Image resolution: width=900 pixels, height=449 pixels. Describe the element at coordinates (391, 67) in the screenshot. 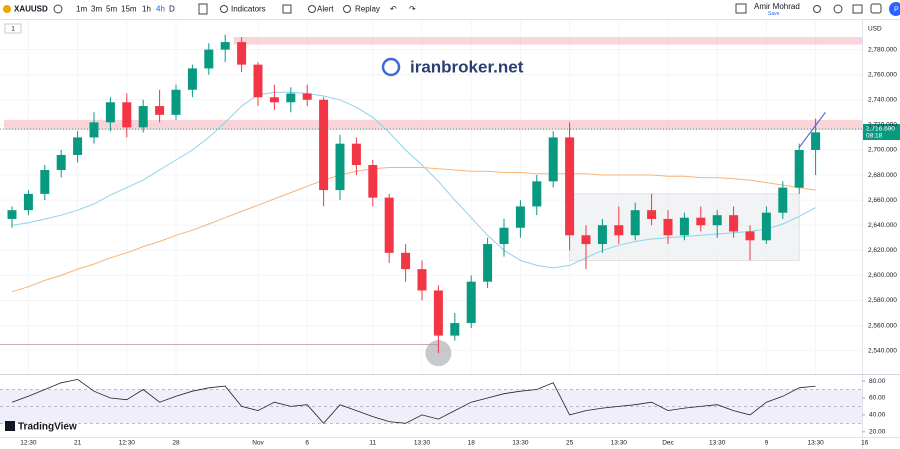

I see `watermark-icon` at that location.